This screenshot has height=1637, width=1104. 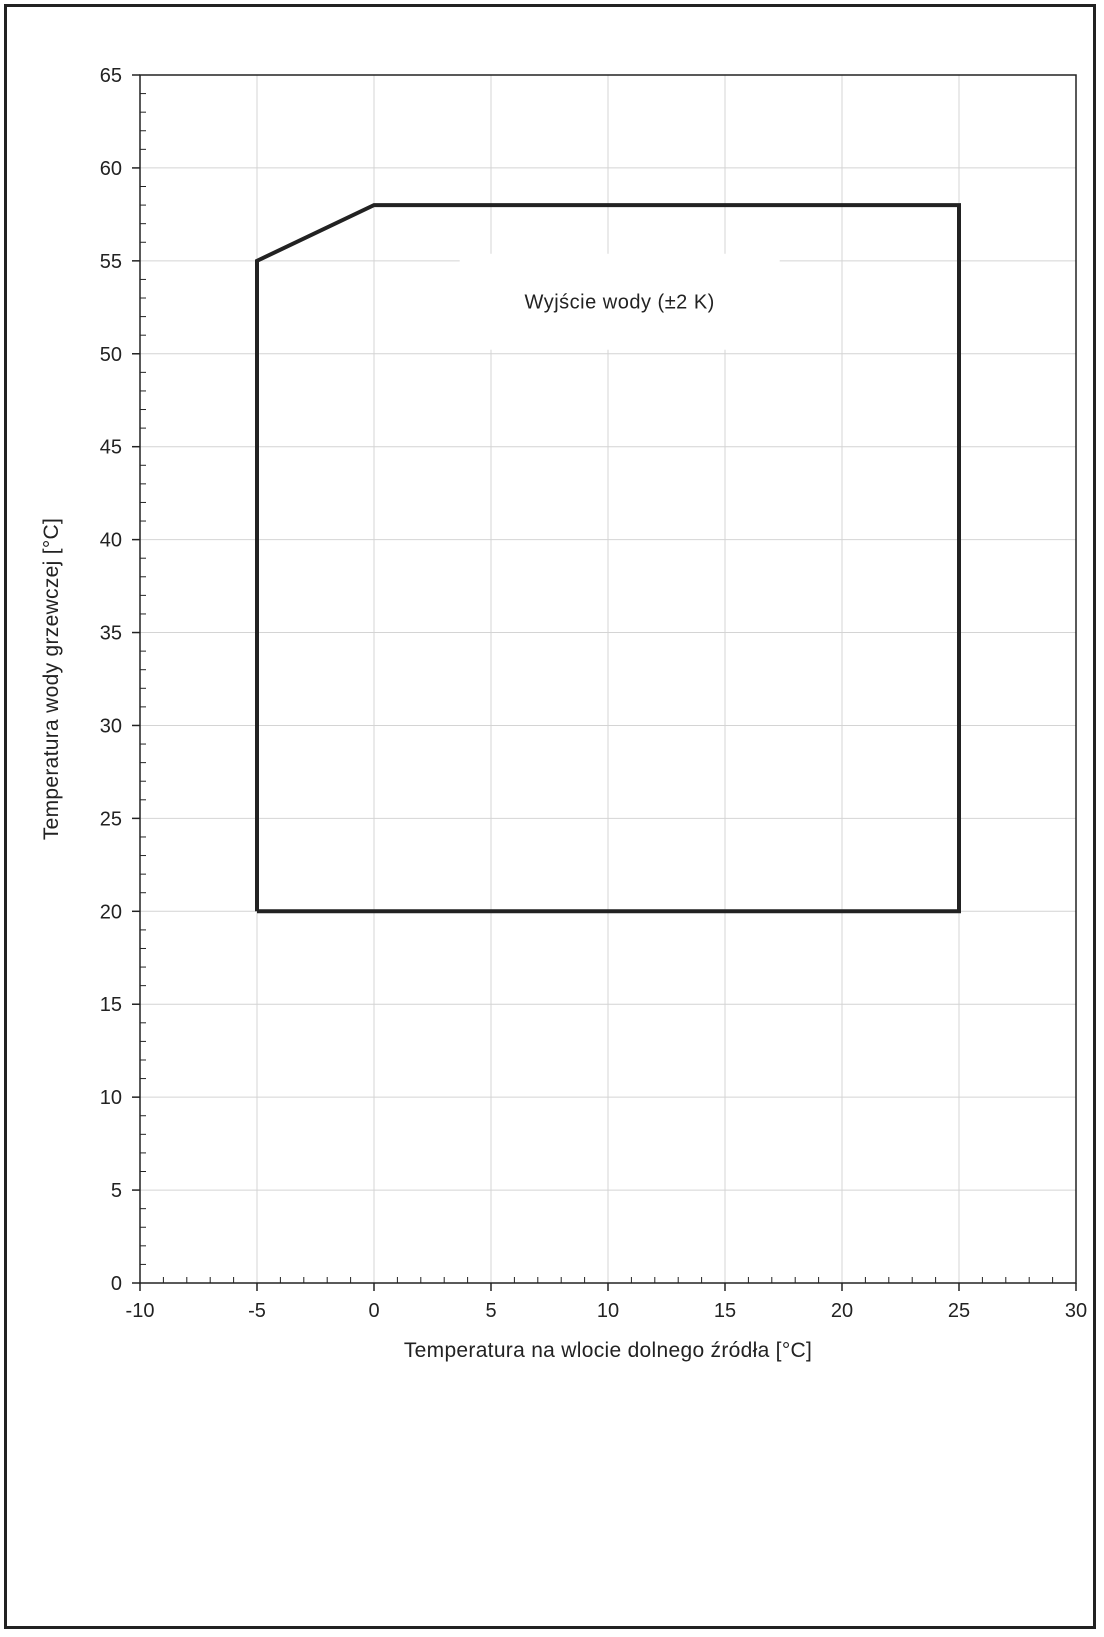 I want to click on y-tick-label: 10, so click(x=111, y=1098).